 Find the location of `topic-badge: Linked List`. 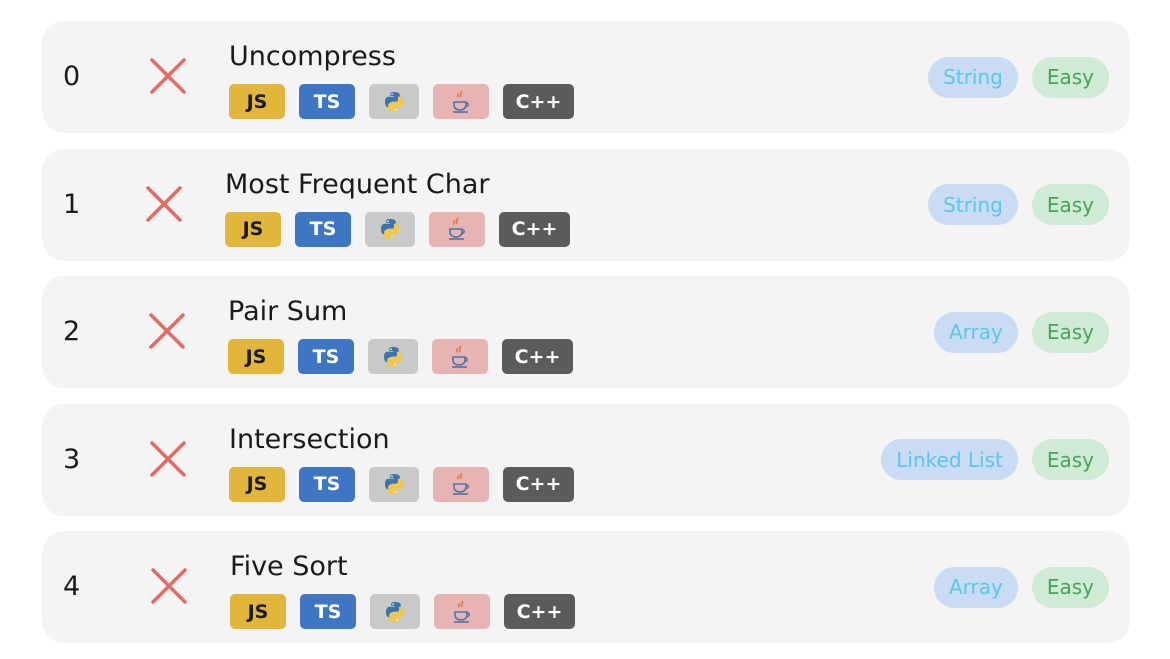

topic-badge: Linked List is located at coordinates (949, 459).